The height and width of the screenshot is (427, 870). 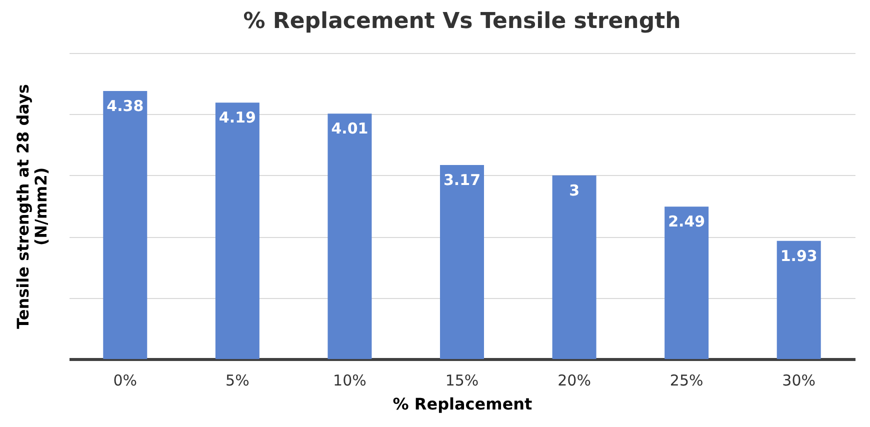 I want to click on x-tick-label: 15%, so click(x=462, y=381).